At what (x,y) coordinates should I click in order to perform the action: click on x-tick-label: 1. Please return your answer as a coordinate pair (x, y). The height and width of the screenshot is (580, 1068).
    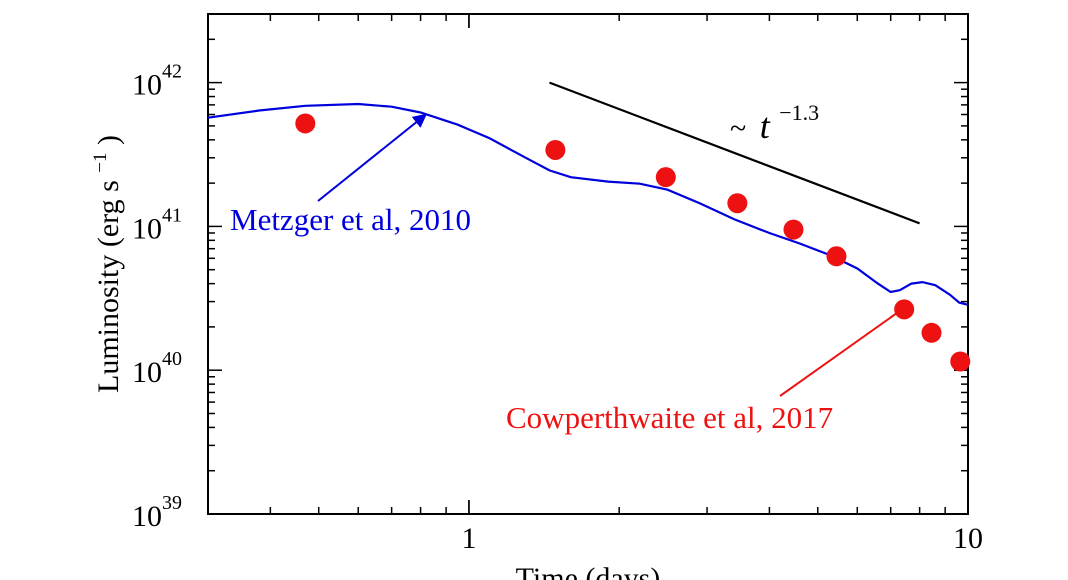
    Looking at the image, I should click on (468, 538).